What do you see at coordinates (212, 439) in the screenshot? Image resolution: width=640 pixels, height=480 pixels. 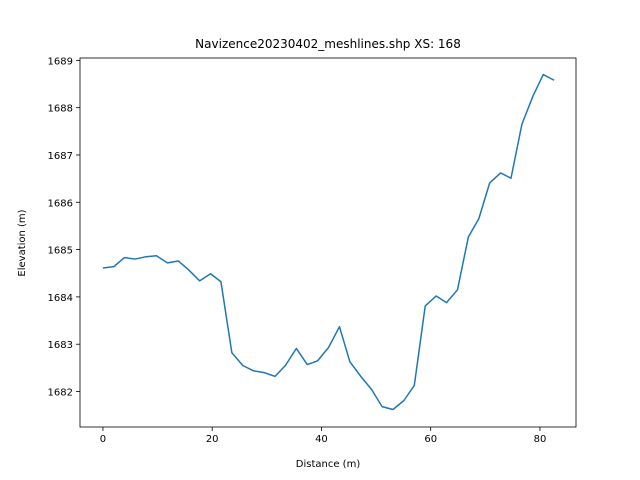 I see `x-tick-label: 20` at bounding box center [212, 439].